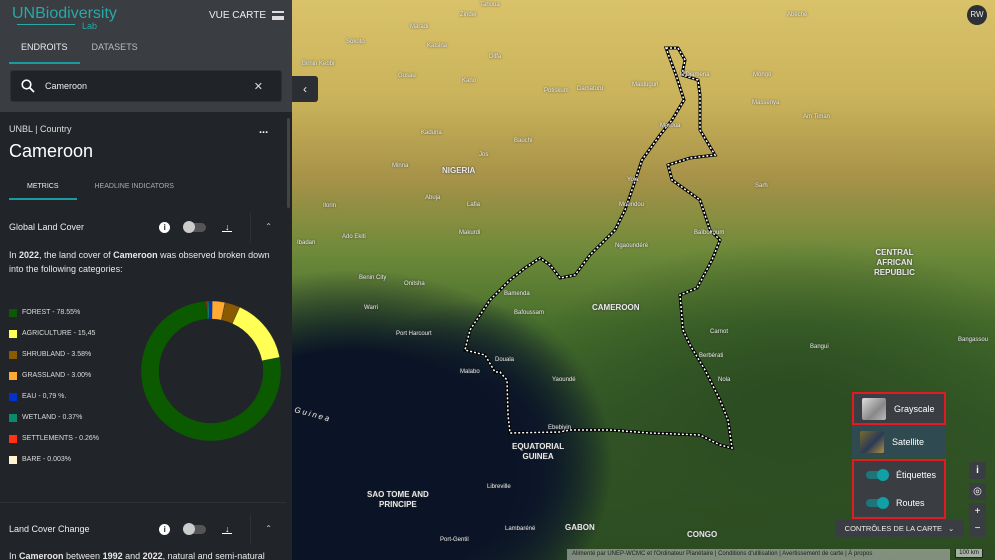 The image size is (995, 560). What do you see at coordinates (469, 15) in the screenshot?
I see `city-label: Zinder` at bounding box center [469, 15].